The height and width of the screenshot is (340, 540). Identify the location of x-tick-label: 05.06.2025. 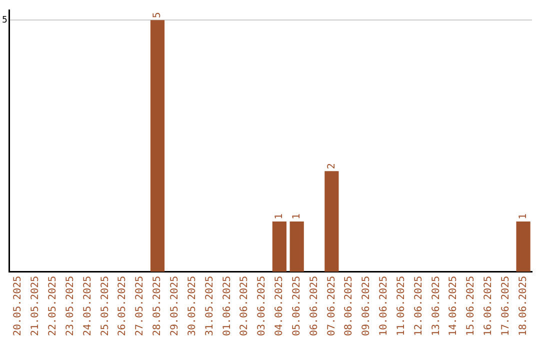
(296, 306).